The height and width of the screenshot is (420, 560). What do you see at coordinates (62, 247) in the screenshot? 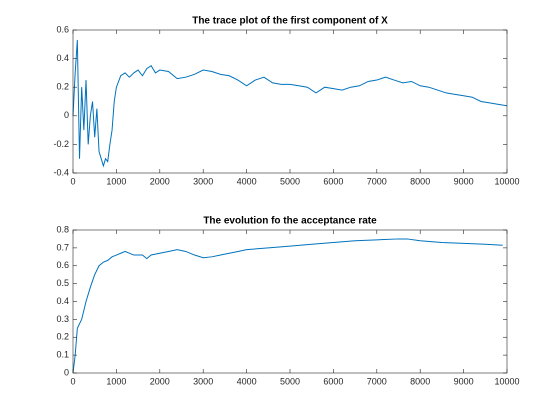
I see `y-tick-label: 0.7` at bounding box center [62, 247].